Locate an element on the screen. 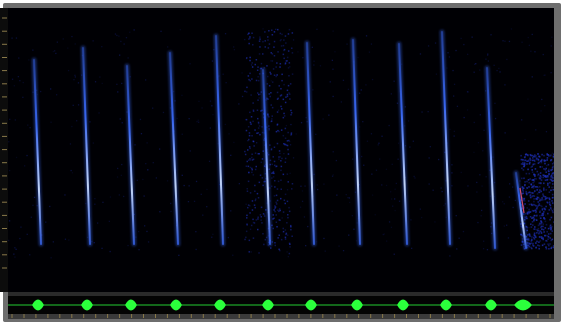 The height and width of the screenshot is (325, 564). panel-divider is located at coordinates (281, 294).